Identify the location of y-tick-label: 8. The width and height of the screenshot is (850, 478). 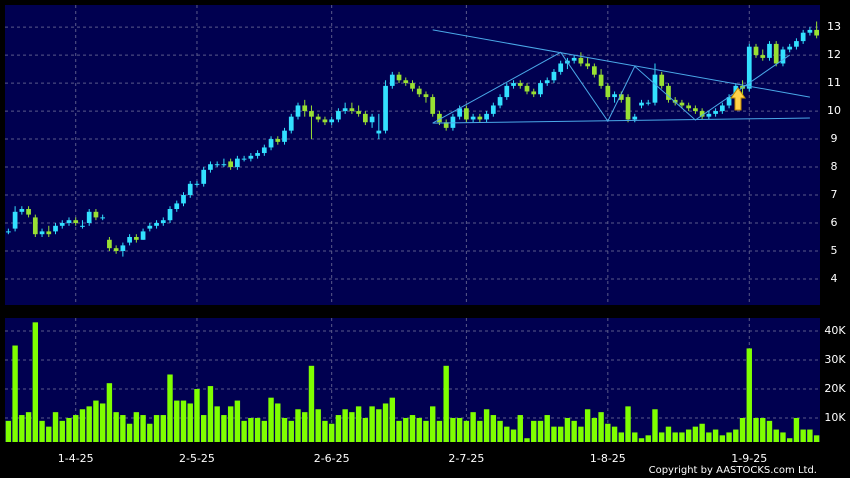
(834, 166).